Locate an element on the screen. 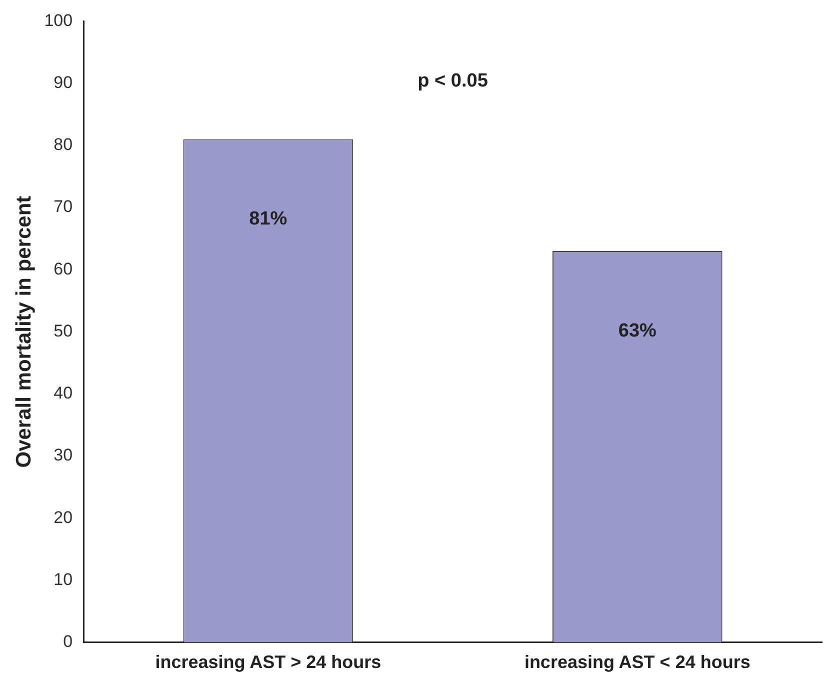 This screenshot has width=834, height=692. y-tick-label: 10 is located at coordinates (63, 579).